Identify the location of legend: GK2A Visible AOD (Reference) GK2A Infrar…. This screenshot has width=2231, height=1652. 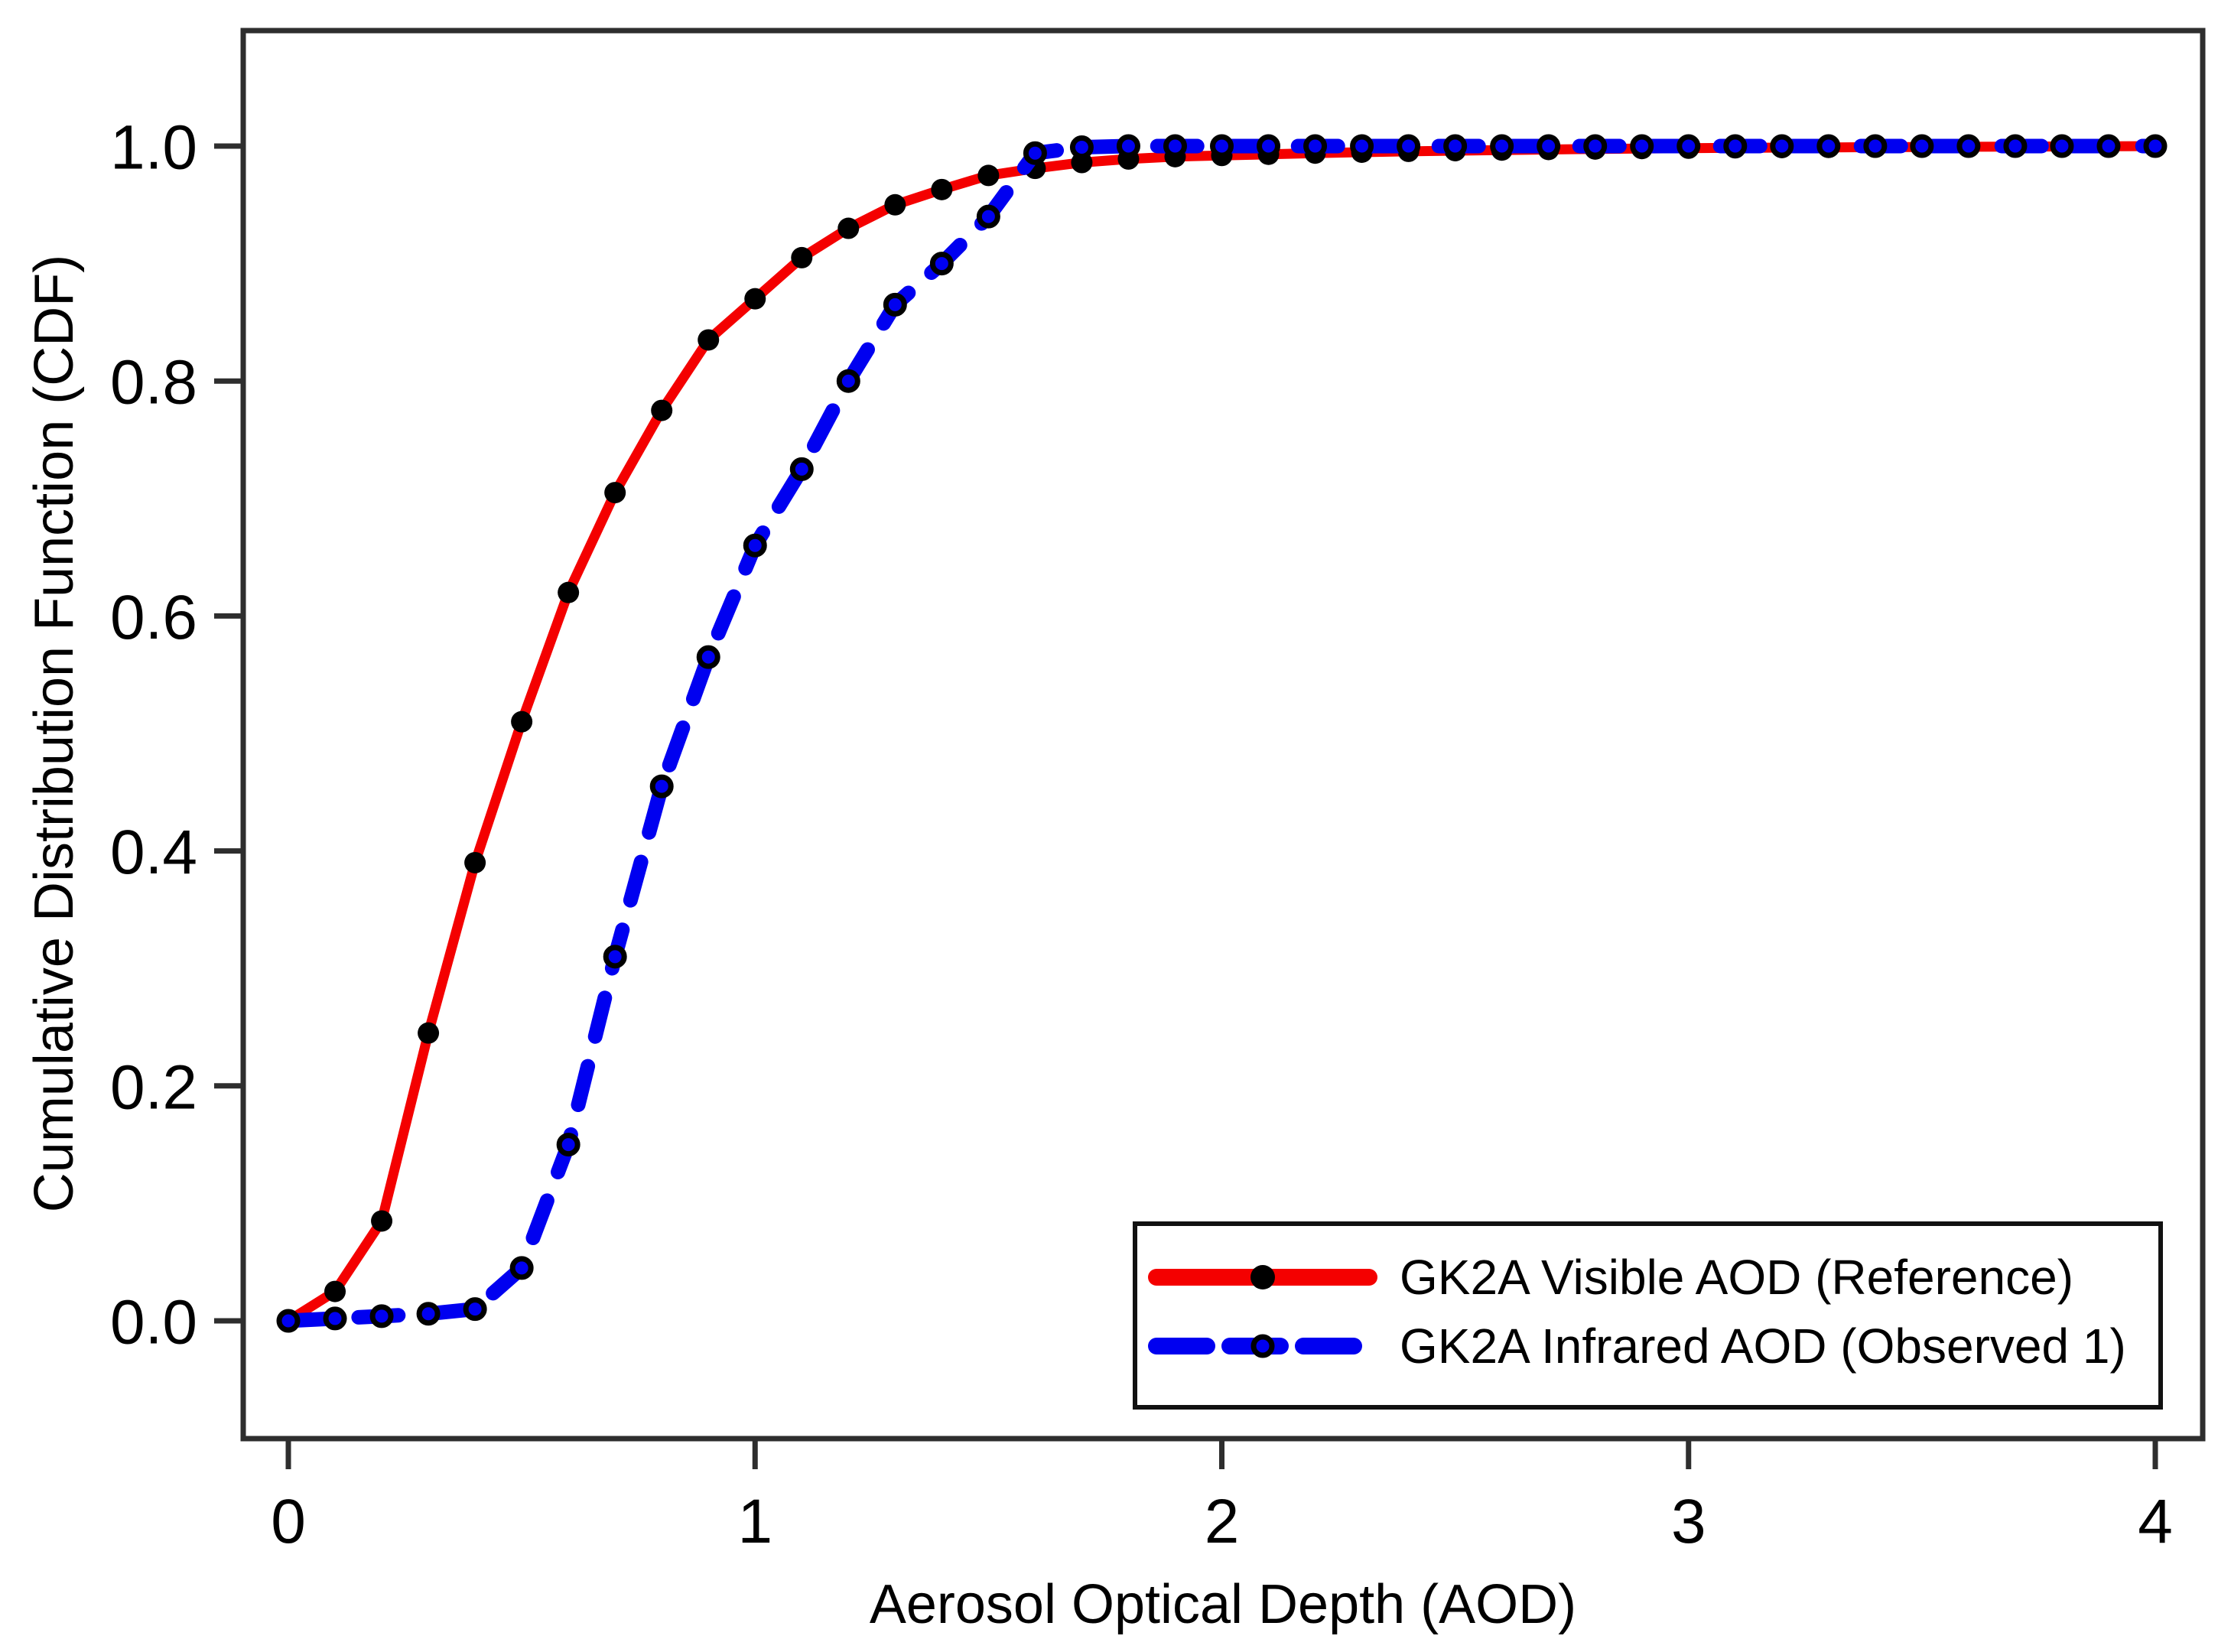
(1648, 1316).